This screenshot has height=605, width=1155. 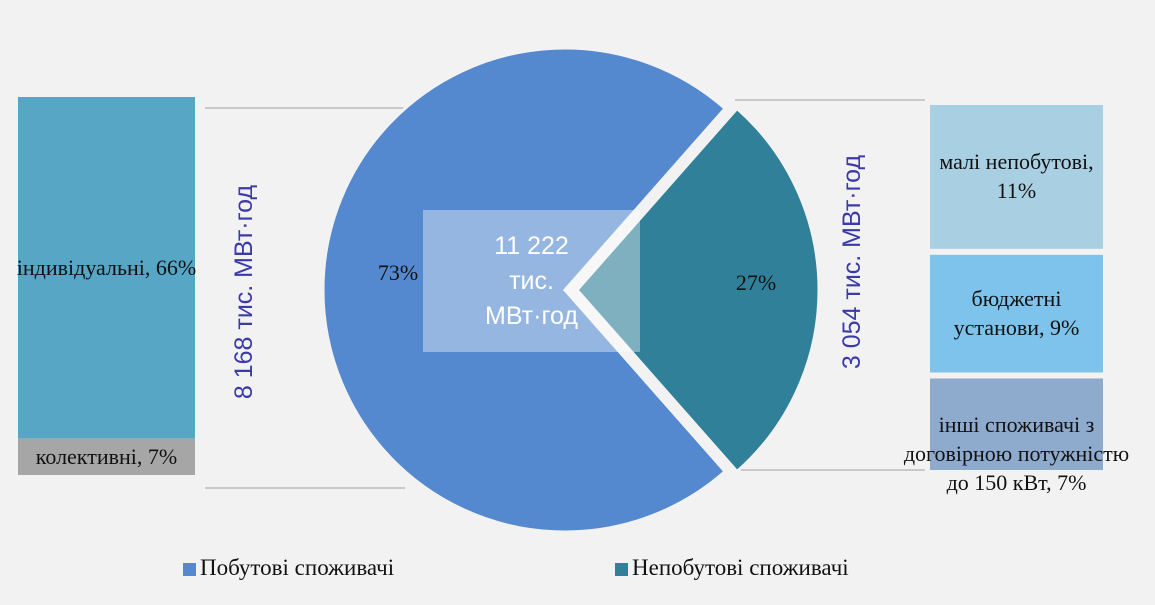 I want to click on total-label: 3 054 тис. МВт·год, so click(x=852, y=262).